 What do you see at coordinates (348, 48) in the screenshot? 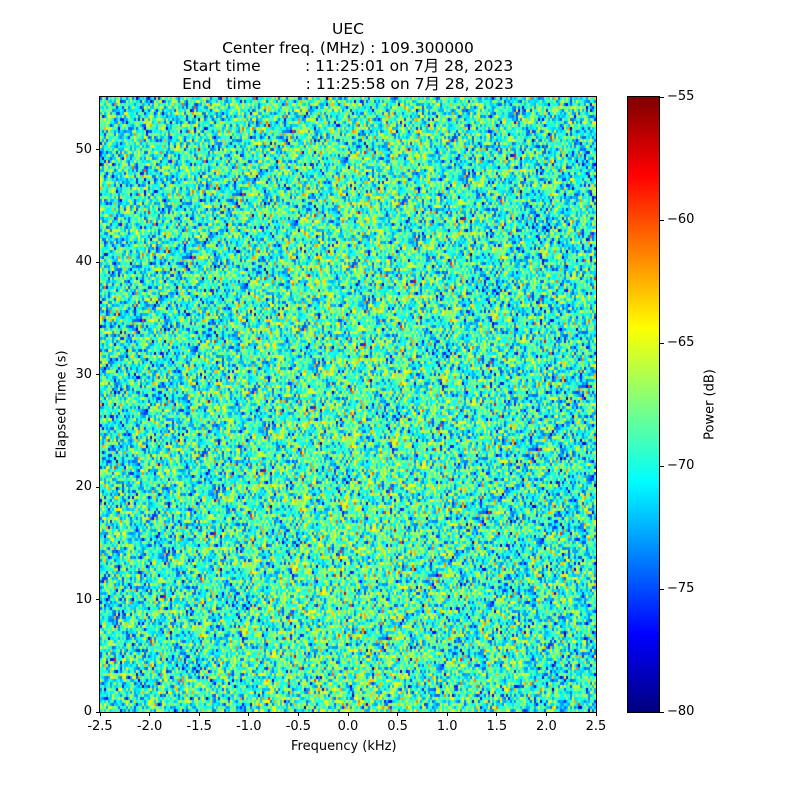
I see `chart-subtitle-freq: Center freq. (MHz) : 109.300000` at bounding box center [348, 48].